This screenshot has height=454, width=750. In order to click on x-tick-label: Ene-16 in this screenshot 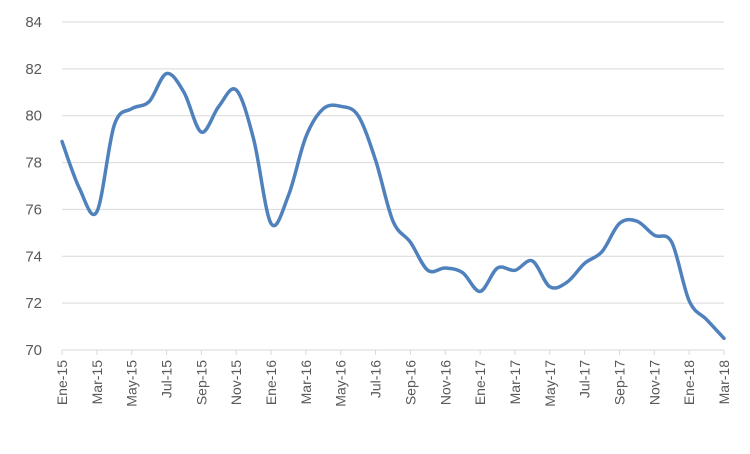, I will do `click(271, 382)`.